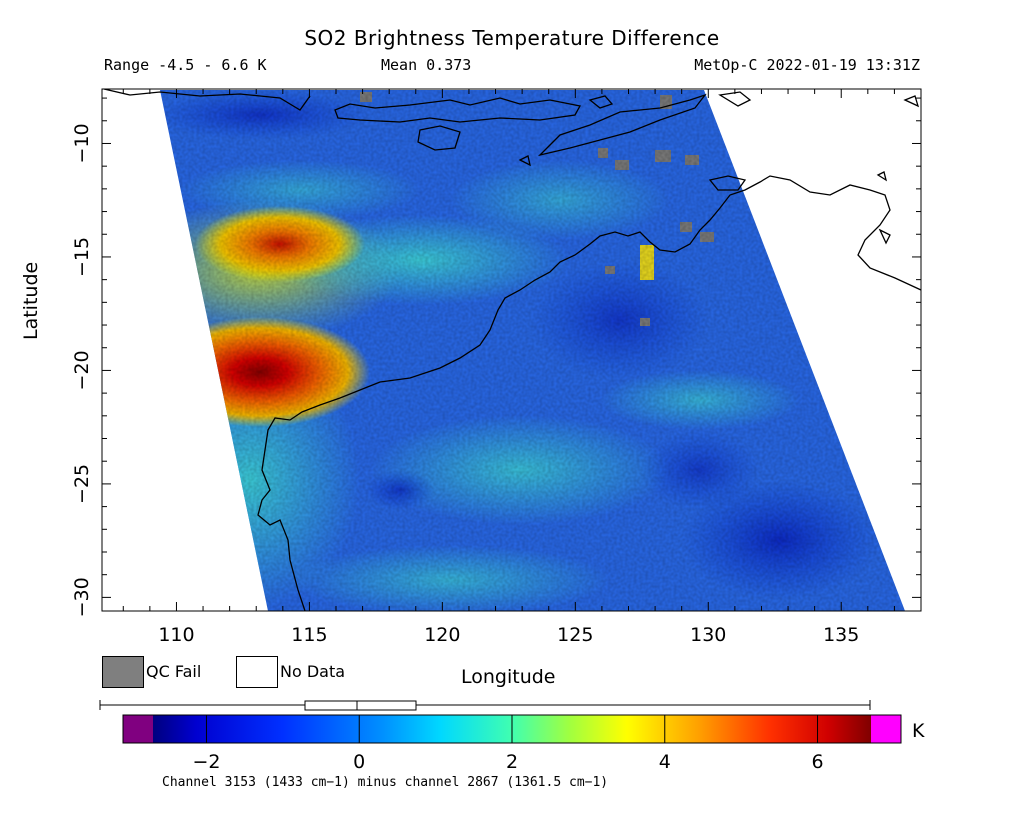 Image resolution: width=1024 pixels, height=813 pixels. Describe the element at coordinates (442, 635) in the screenshot. I see `x-tick-label: 120` at that location.